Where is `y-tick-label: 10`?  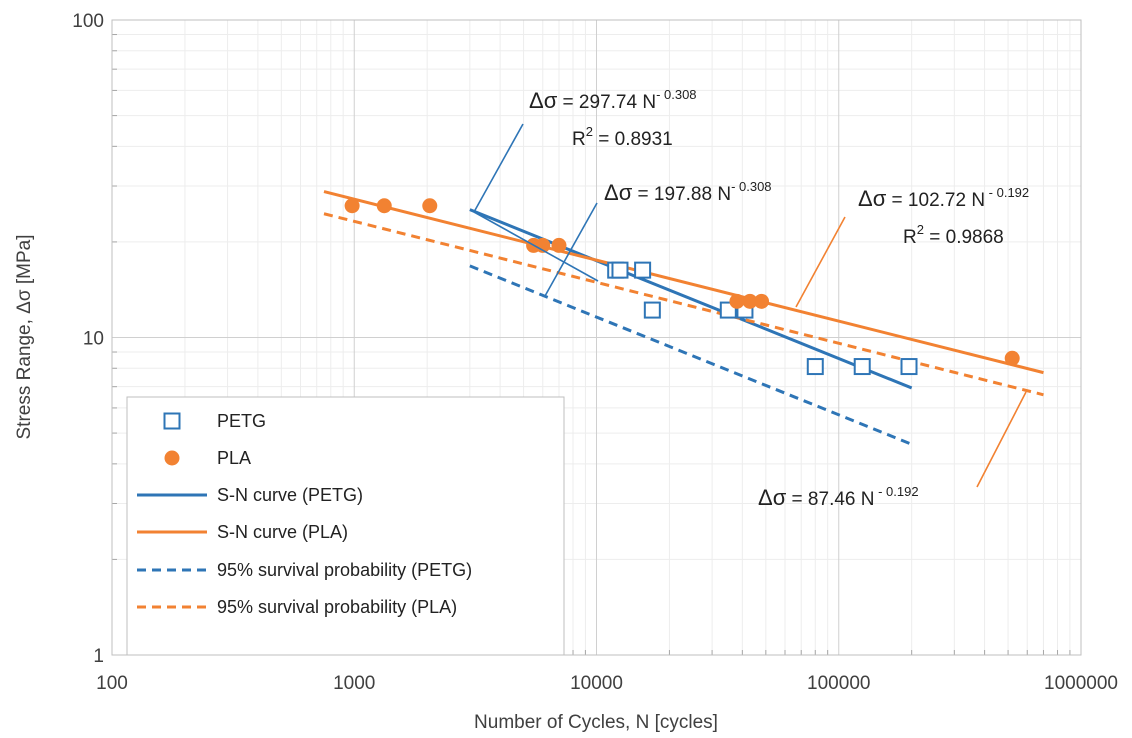
y-tick-label: 10 is located at coordinates (93, 339).